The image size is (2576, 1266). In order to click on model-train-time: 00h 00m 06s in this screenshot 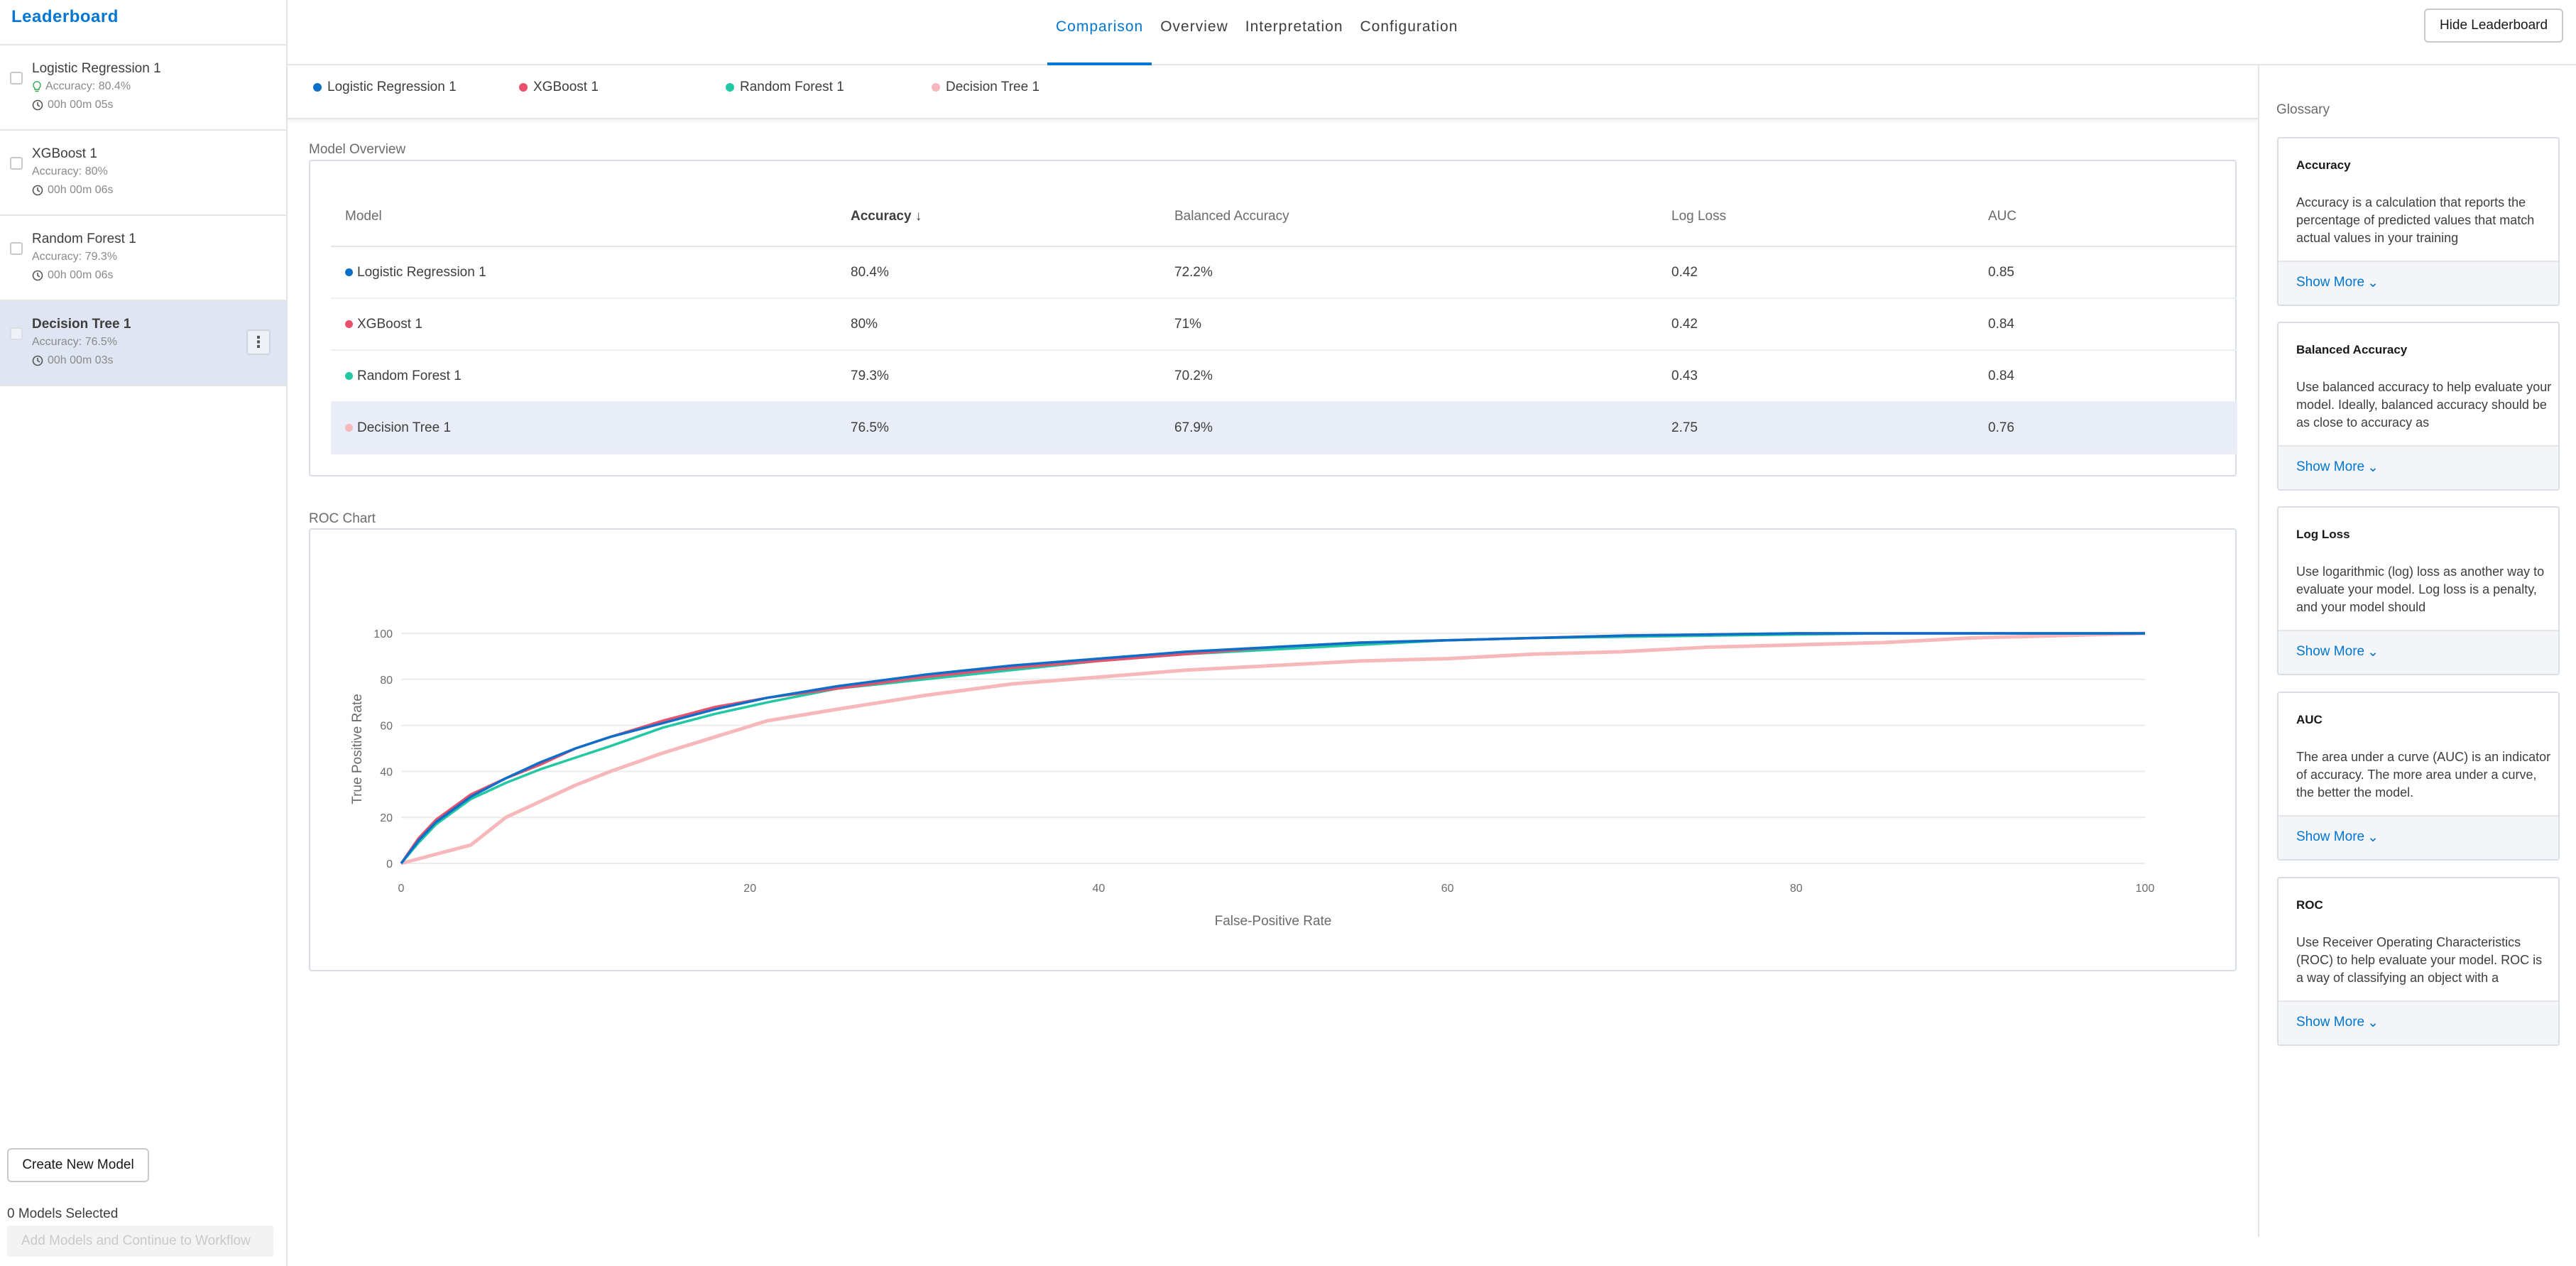, I will do `click(81, 275)`.